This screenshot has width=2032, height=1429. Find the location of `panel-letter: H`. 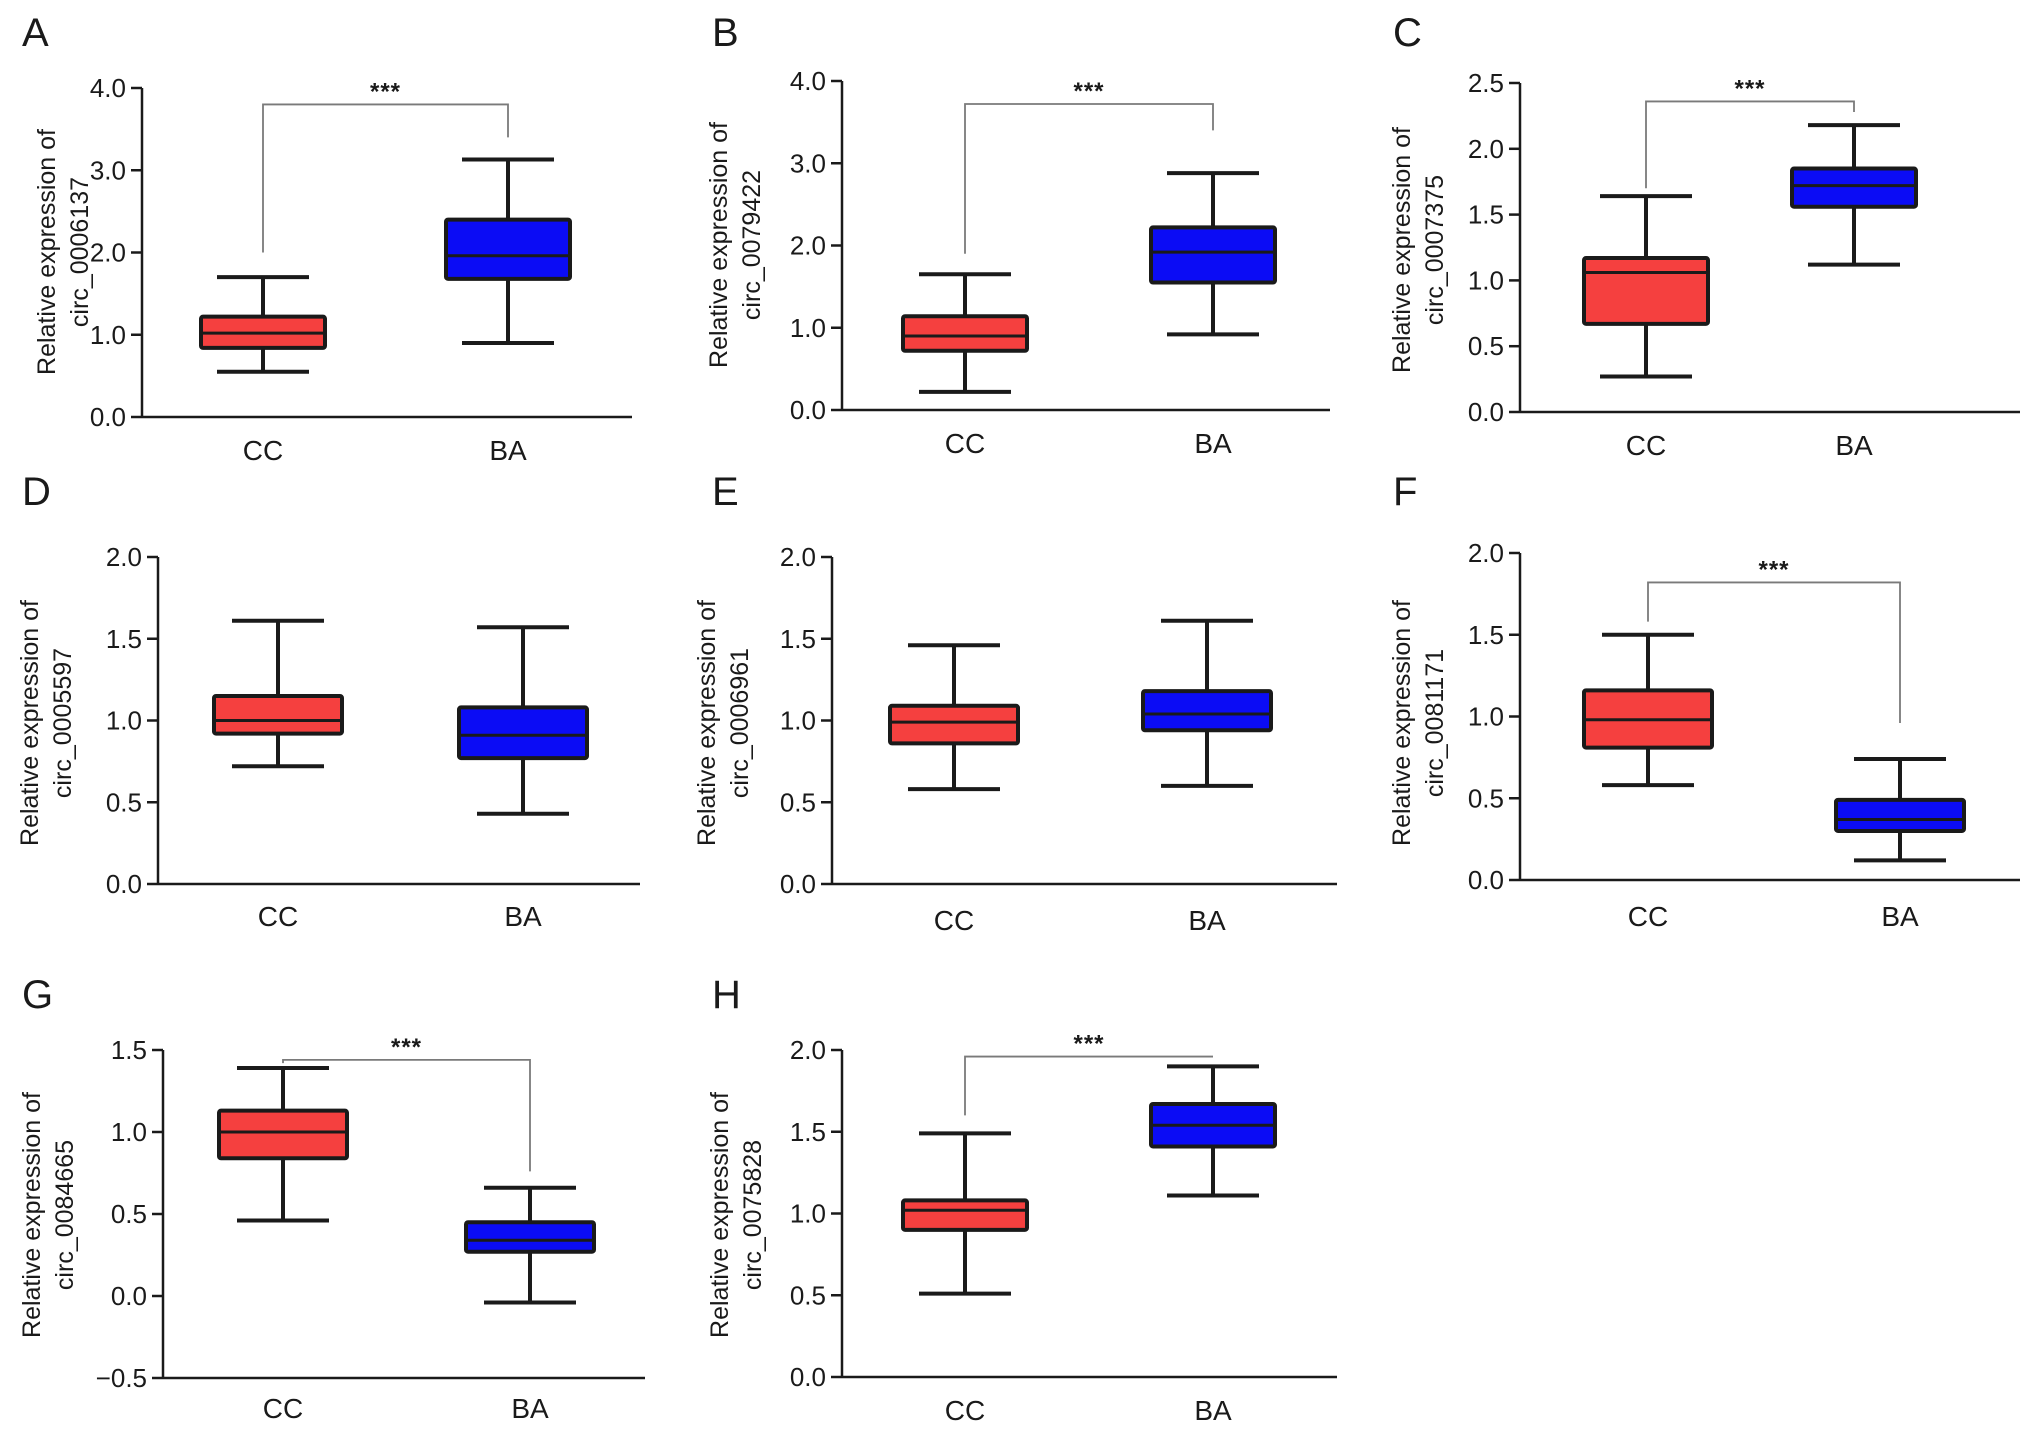

panel-letter: H is located at coordinates (726, 995).